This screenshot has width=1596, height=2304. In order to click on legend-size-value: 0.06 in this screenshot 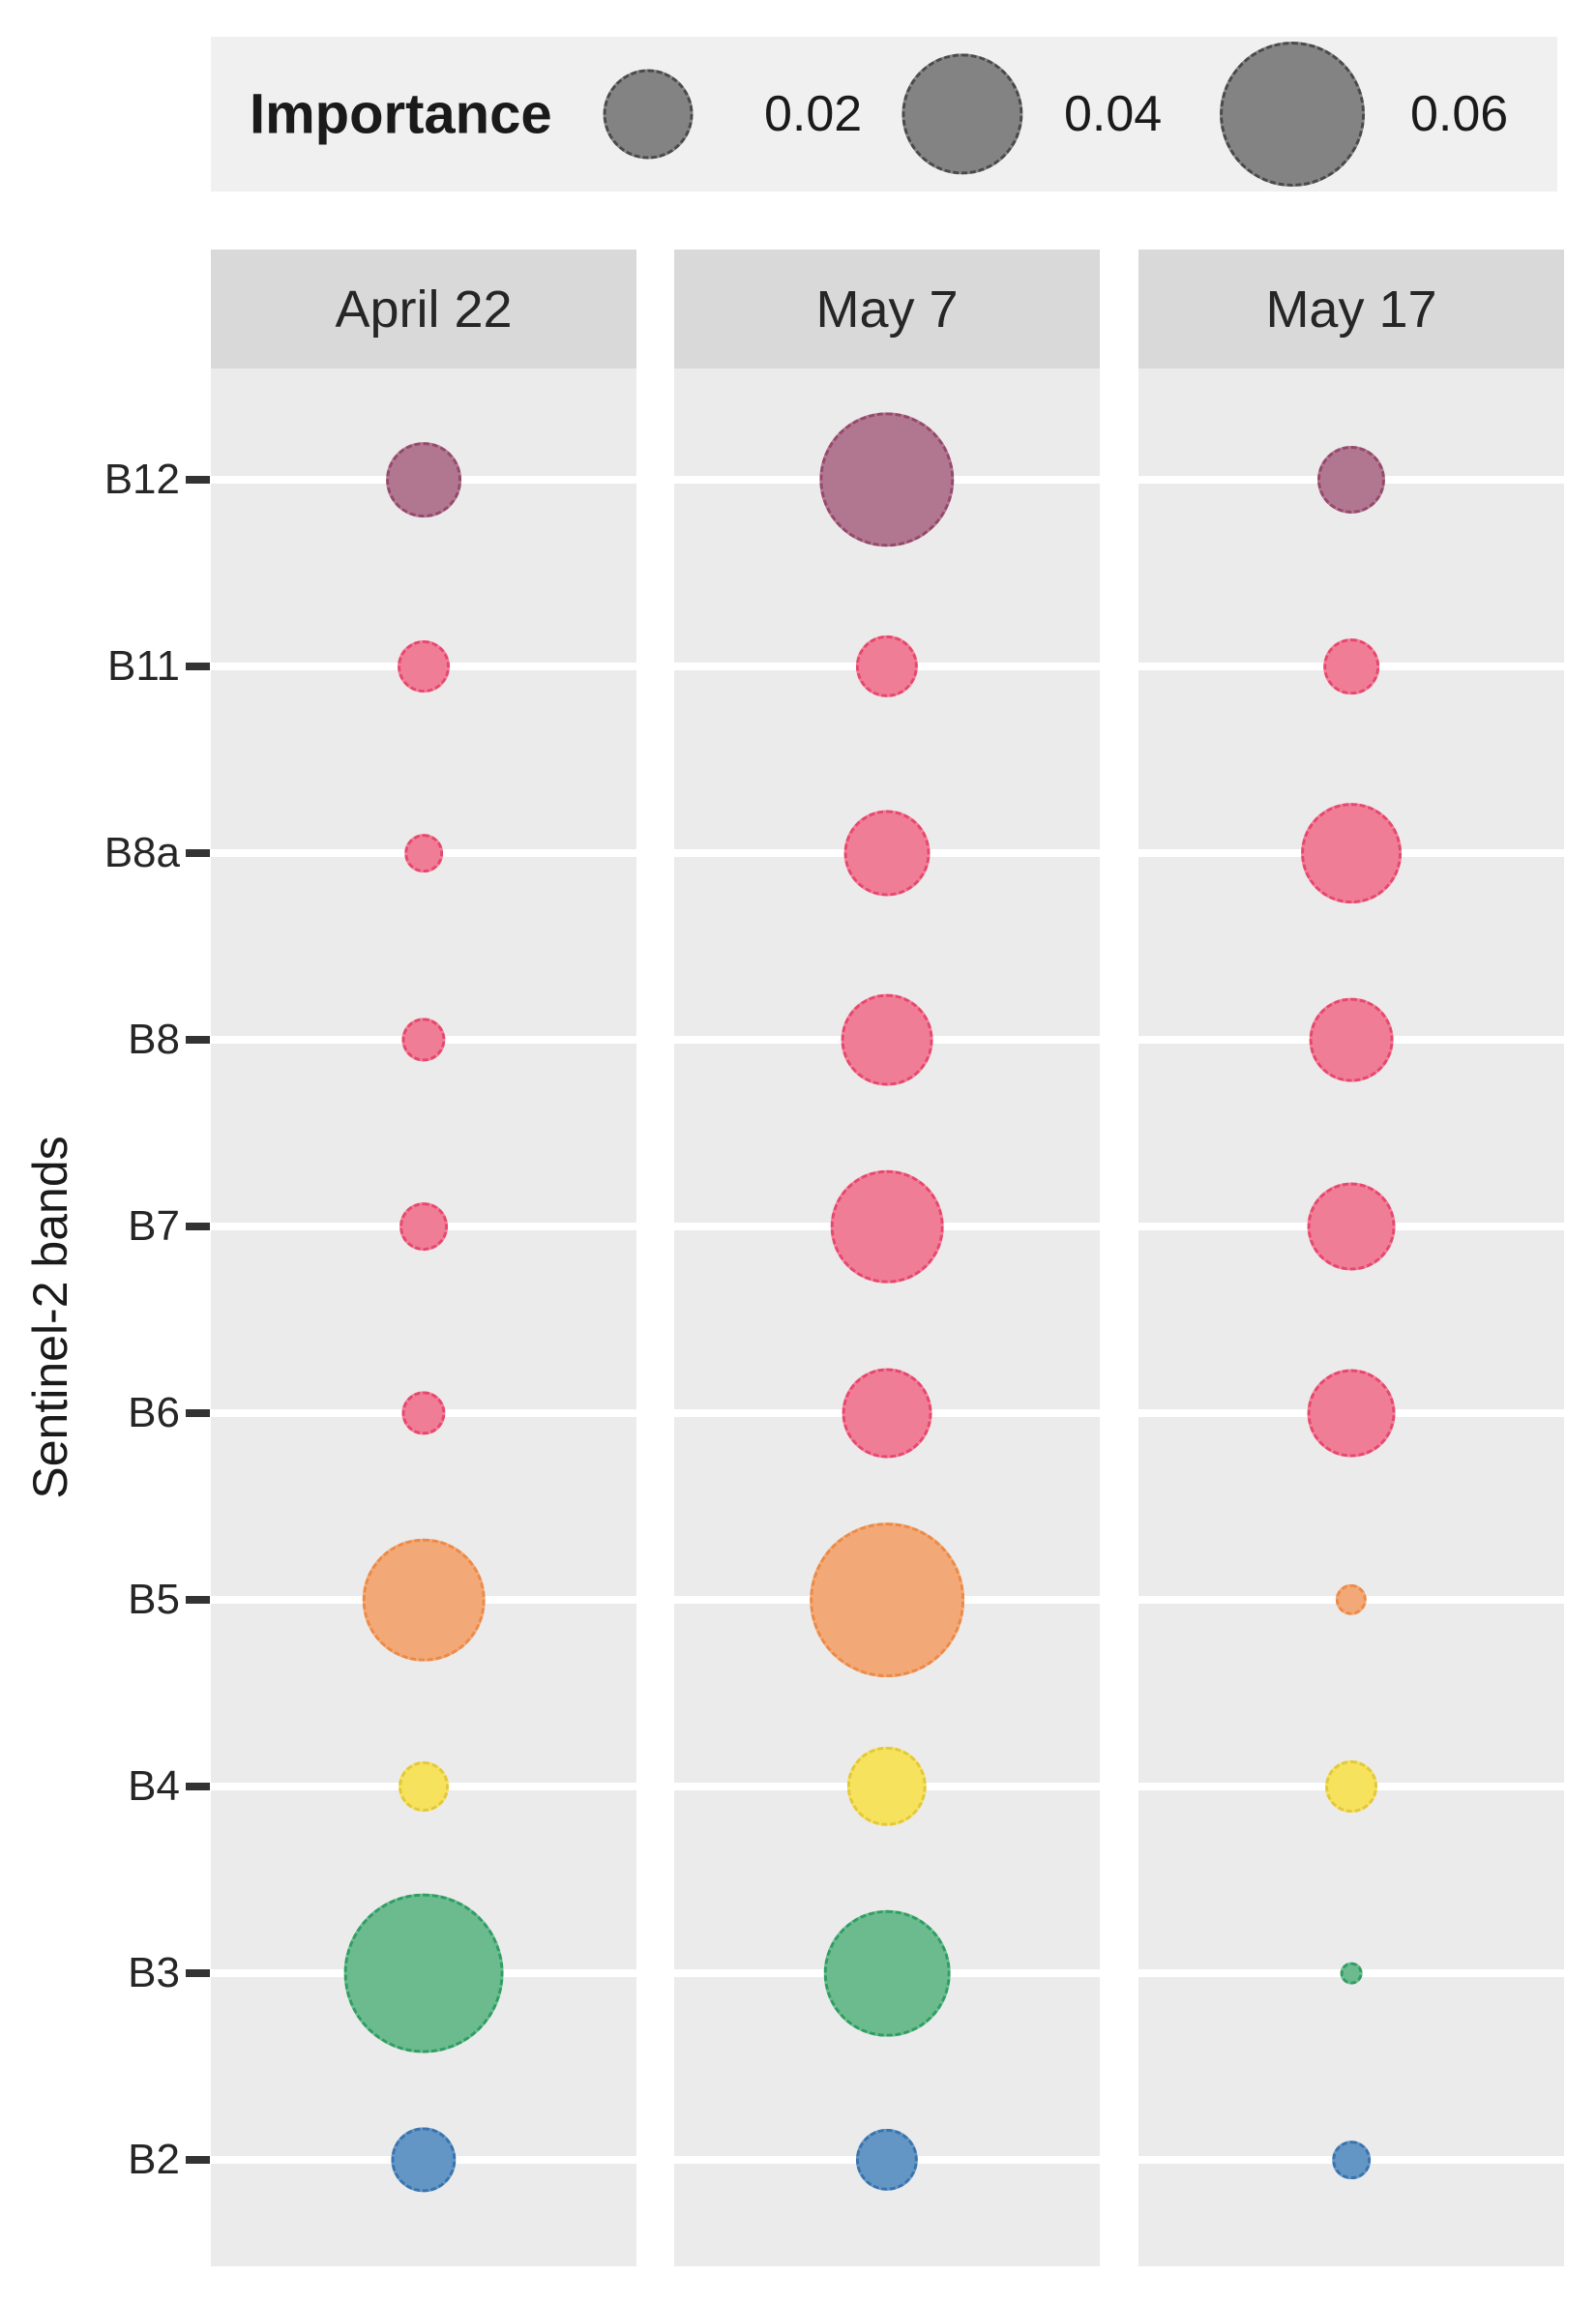, I will do `click(1459, 114)`.